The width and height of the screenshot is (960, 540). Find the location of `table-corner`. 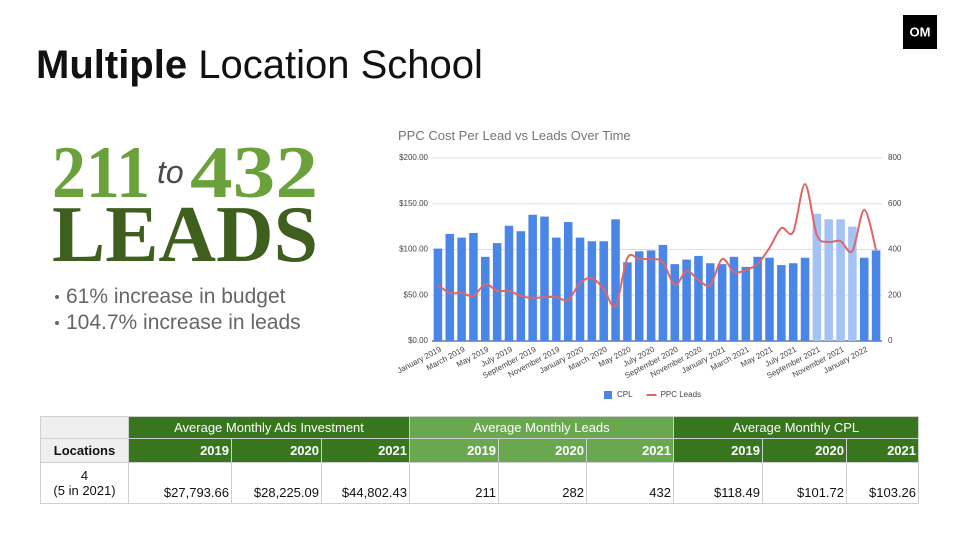

table-corner is located at coordinates (84, 427).